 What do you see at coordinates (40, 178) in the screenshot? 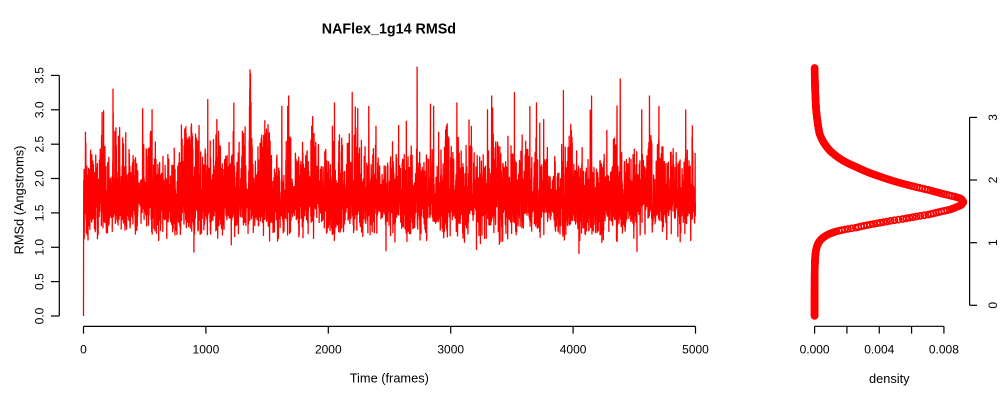
I see `svg-text: 2.0` at bounding box center [40, 178].